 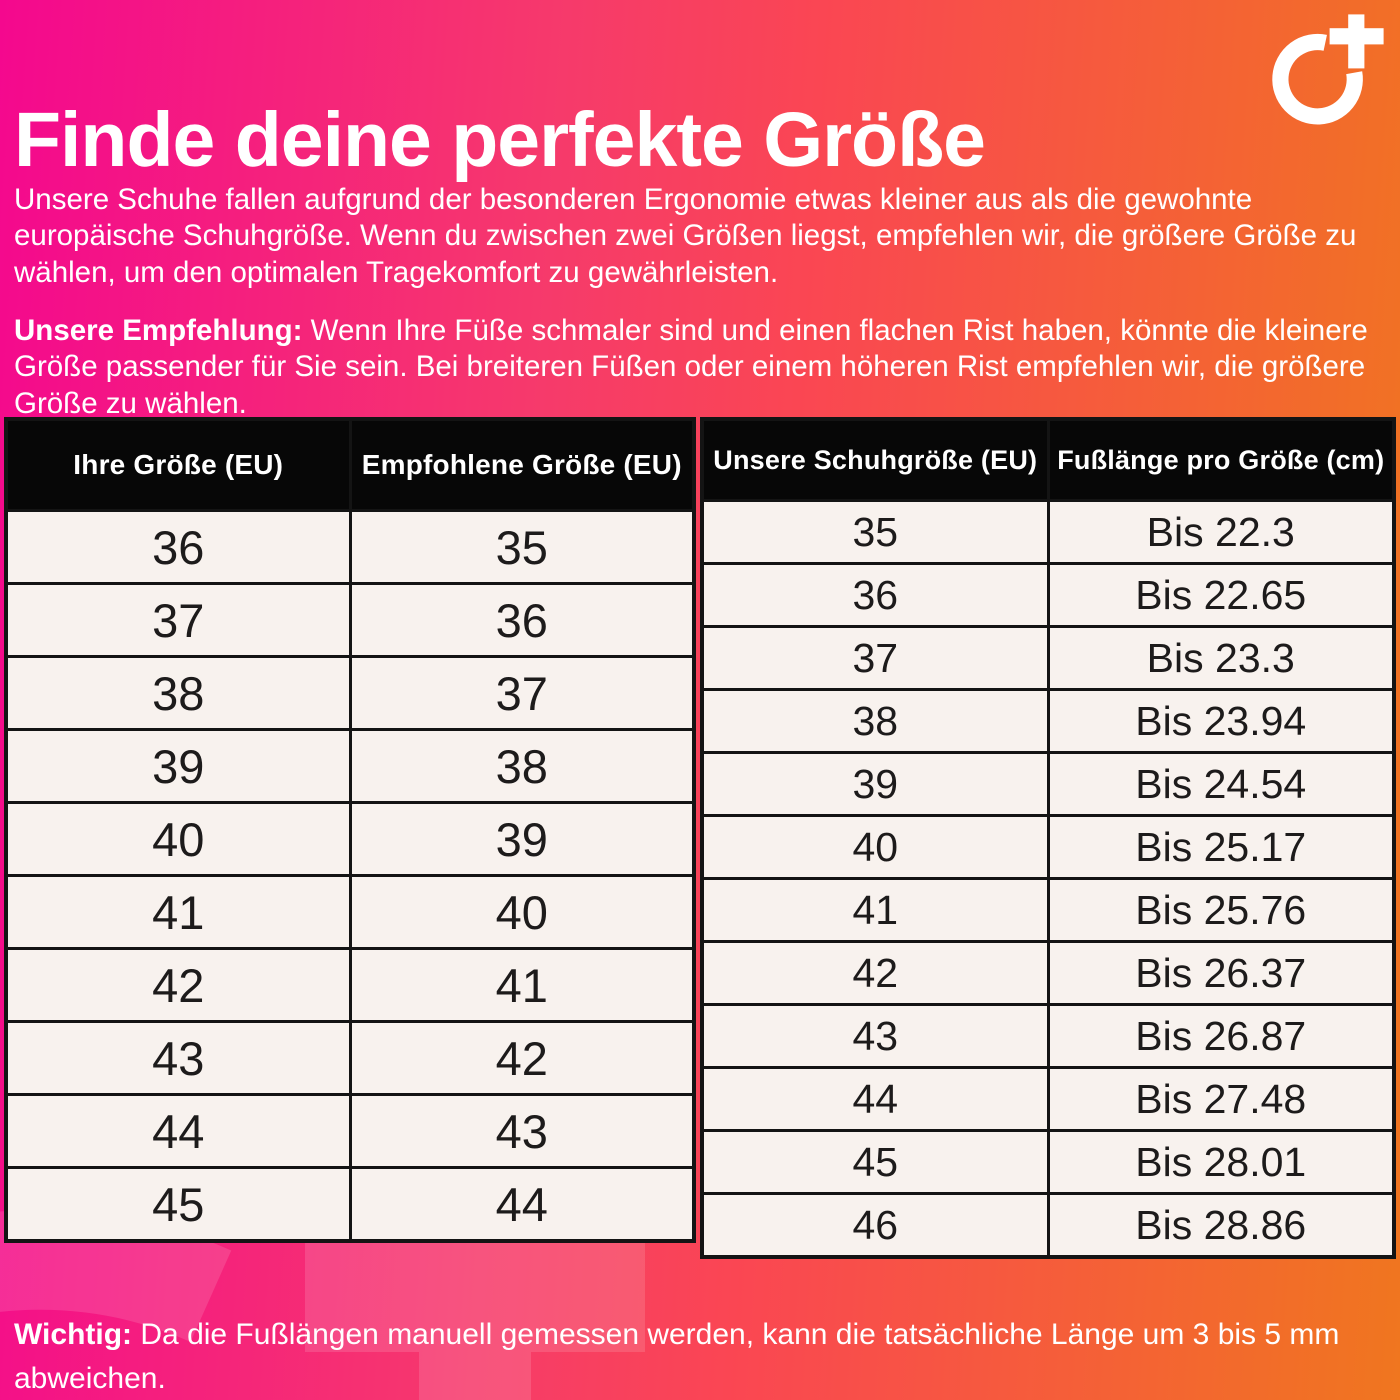 I want to click on page-title: Finde deine perfekte Größe, so click(x=500, y=139).